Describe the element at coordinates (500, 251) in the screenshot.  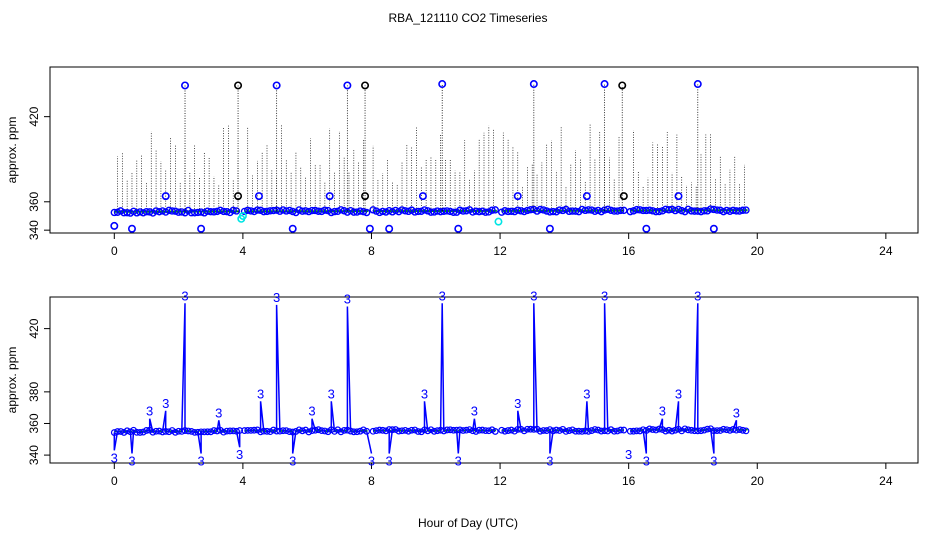
I see `x-tick-label: 12` at that location.